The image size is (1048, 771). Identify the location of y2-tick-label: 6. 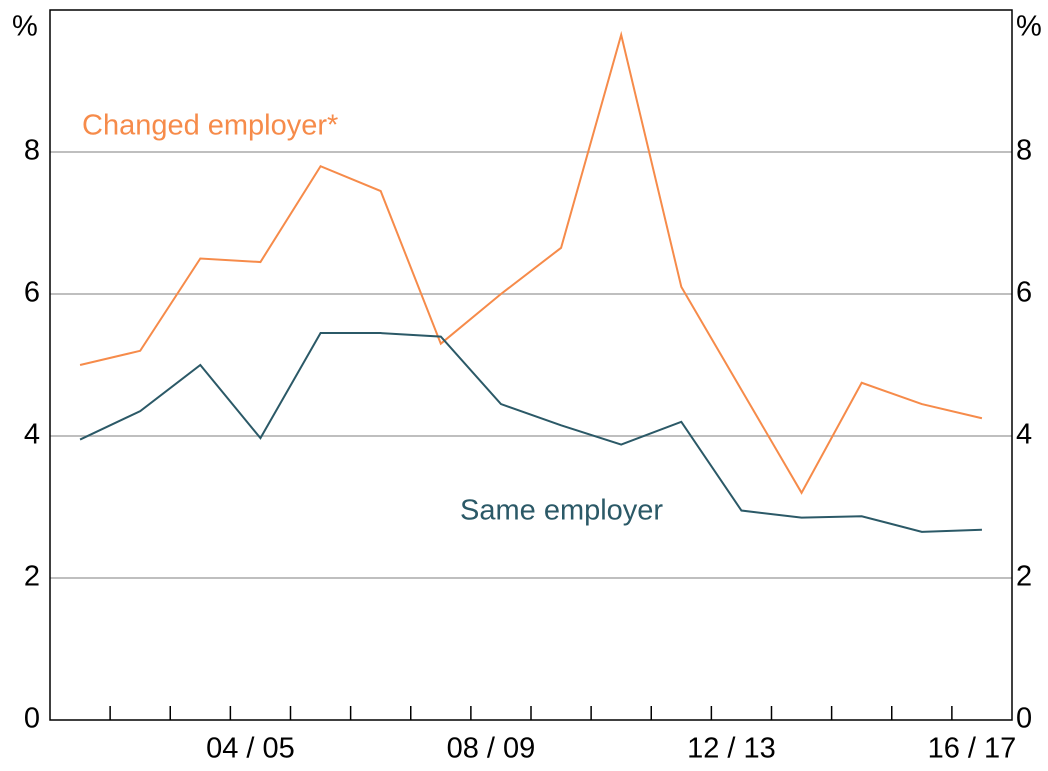
(1024, 293).